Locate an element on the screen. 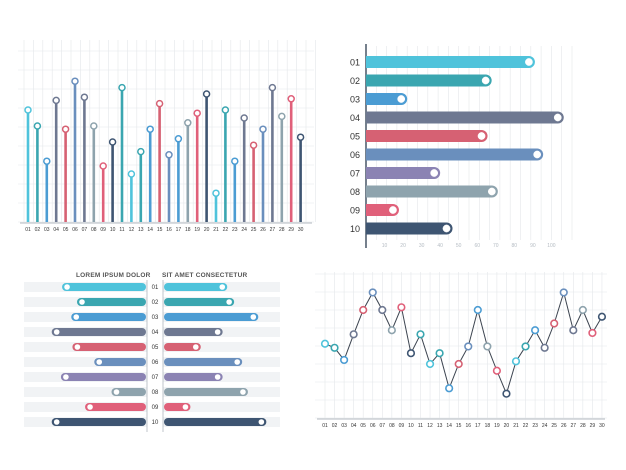 The width and height of the screenshot is (626, 470). y-label: 03 is located at coordinates (355, 100).